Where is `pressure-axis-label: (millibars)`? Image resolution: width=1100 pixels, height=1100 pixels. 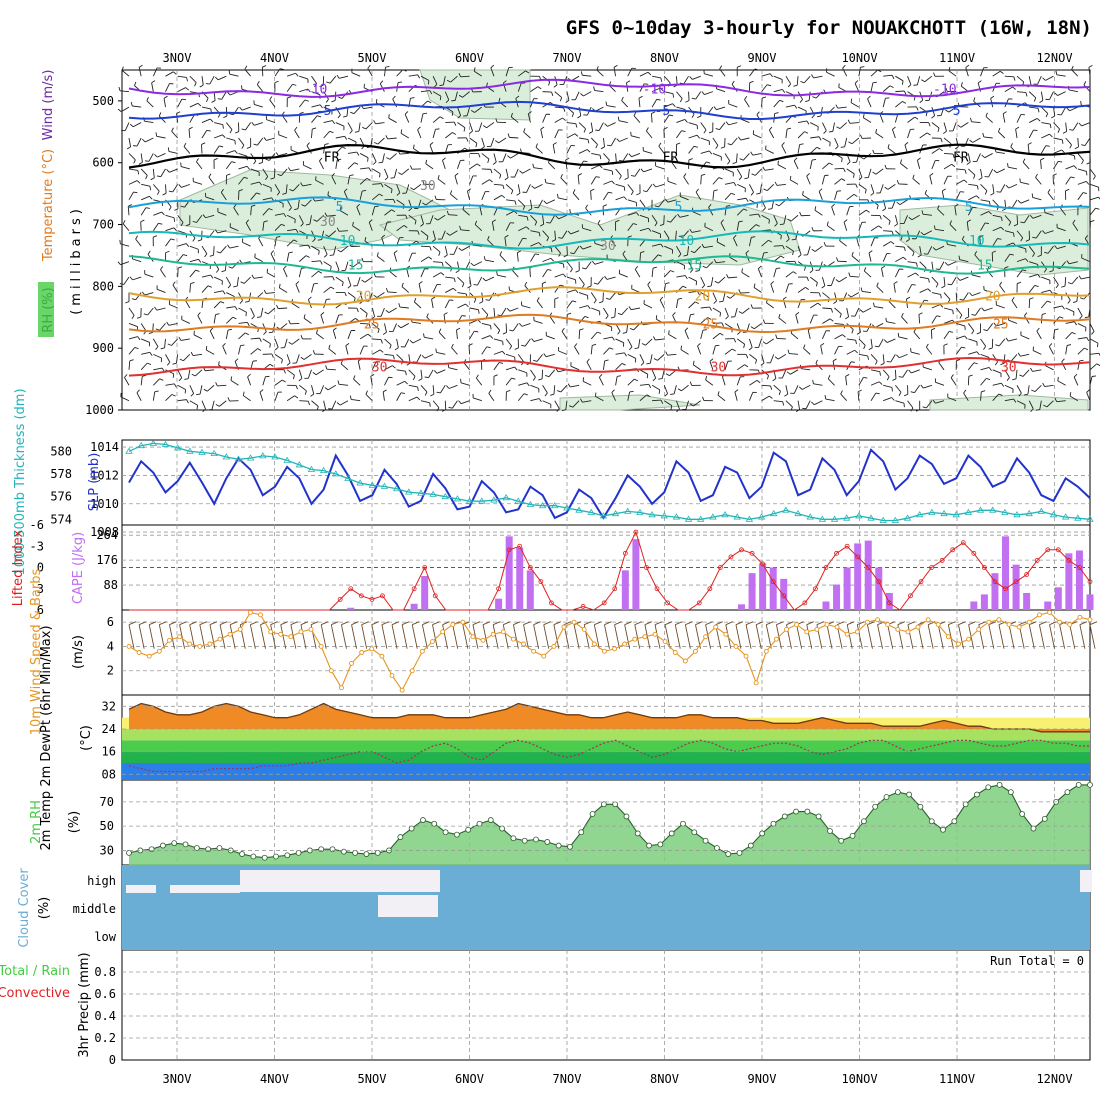
pressure-axis-label: (millibars) is located at coordinates (76, 260).